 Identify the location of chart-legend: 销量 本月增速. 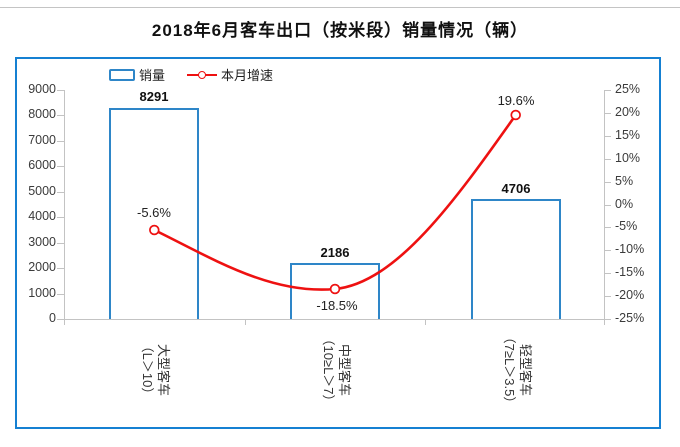
(191, 74).